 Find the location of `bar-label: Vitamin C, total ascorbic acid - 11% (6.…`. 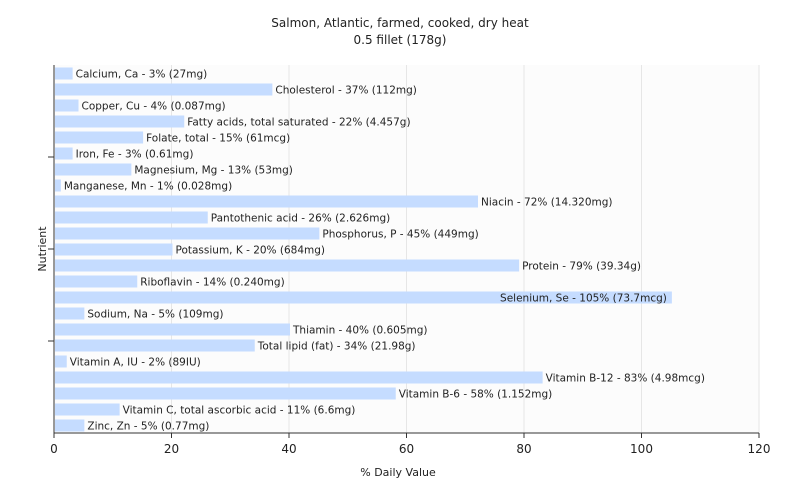

bar-label: Vitamin C, total ascorbic acid - 11% (6.… is located at coordinates (239, 411).